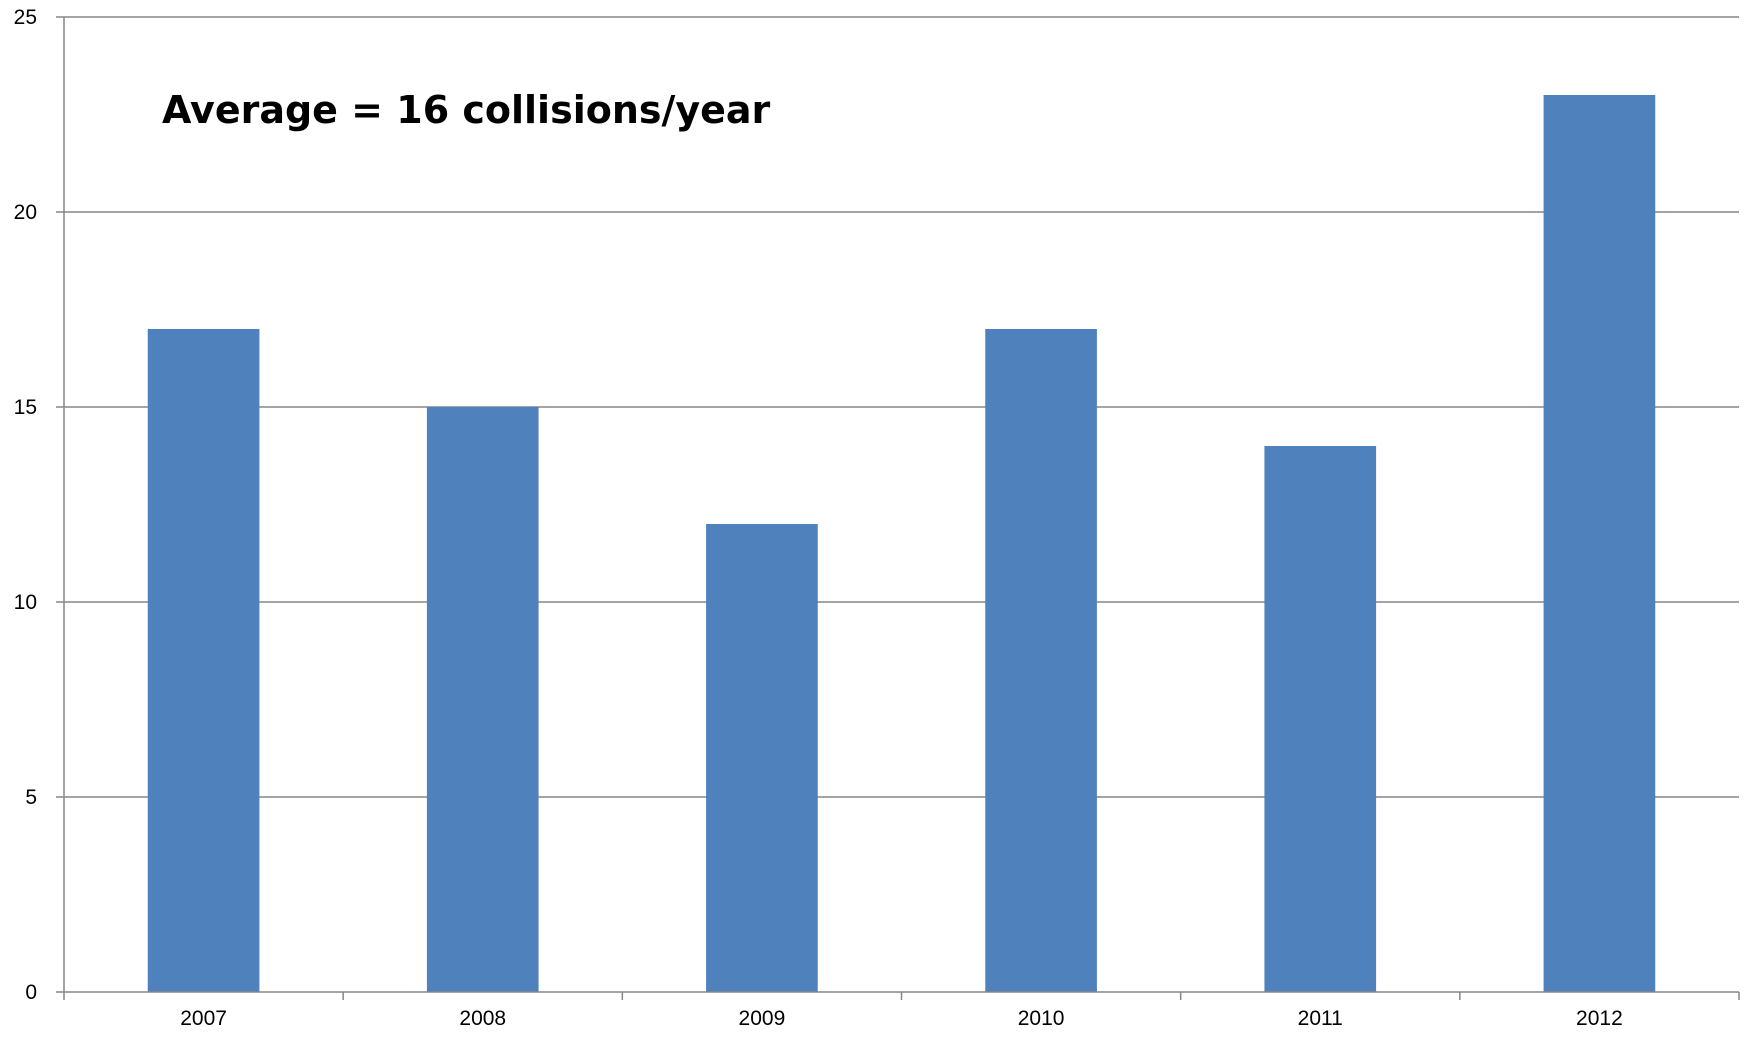 The width and height of the screenshot is (1753, 1044). I want to click on y-tick-label: 0, so click(31, 992).